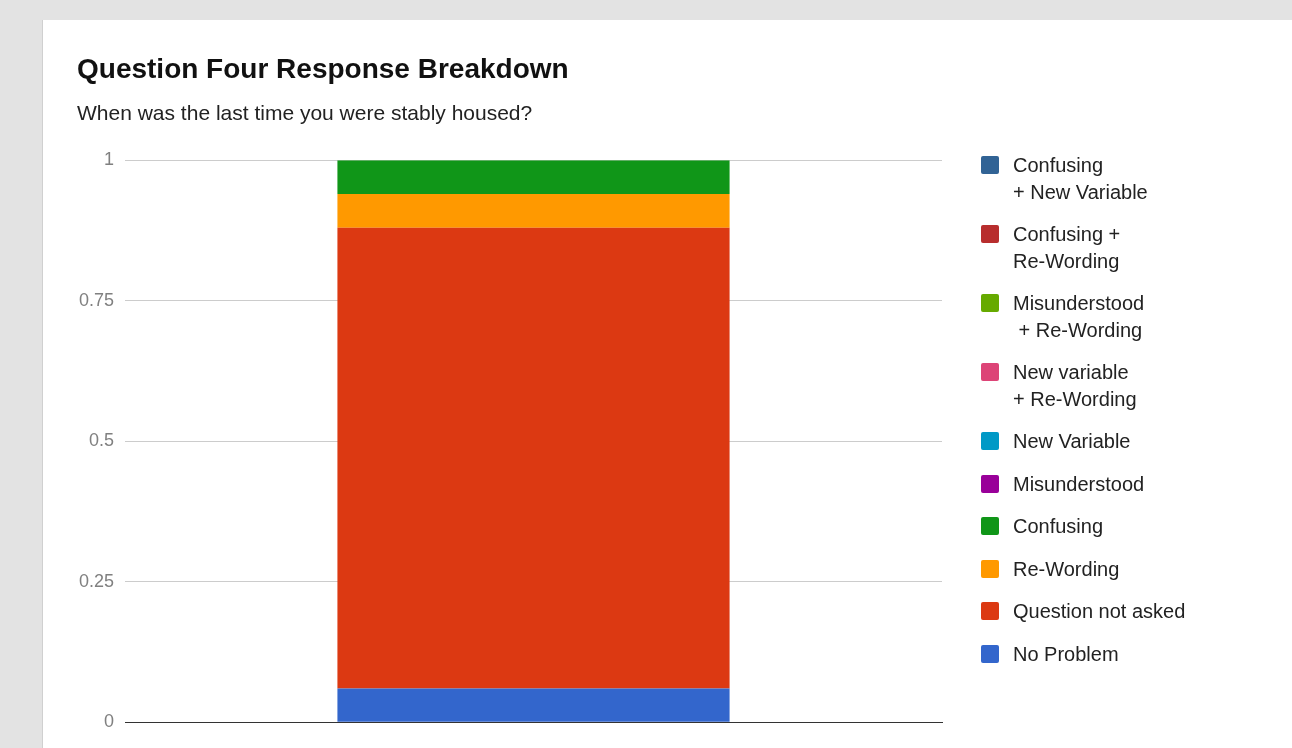 The image size is (1292, 748). I want to click on legend-label: Re-Wording, so click(1066, 569).